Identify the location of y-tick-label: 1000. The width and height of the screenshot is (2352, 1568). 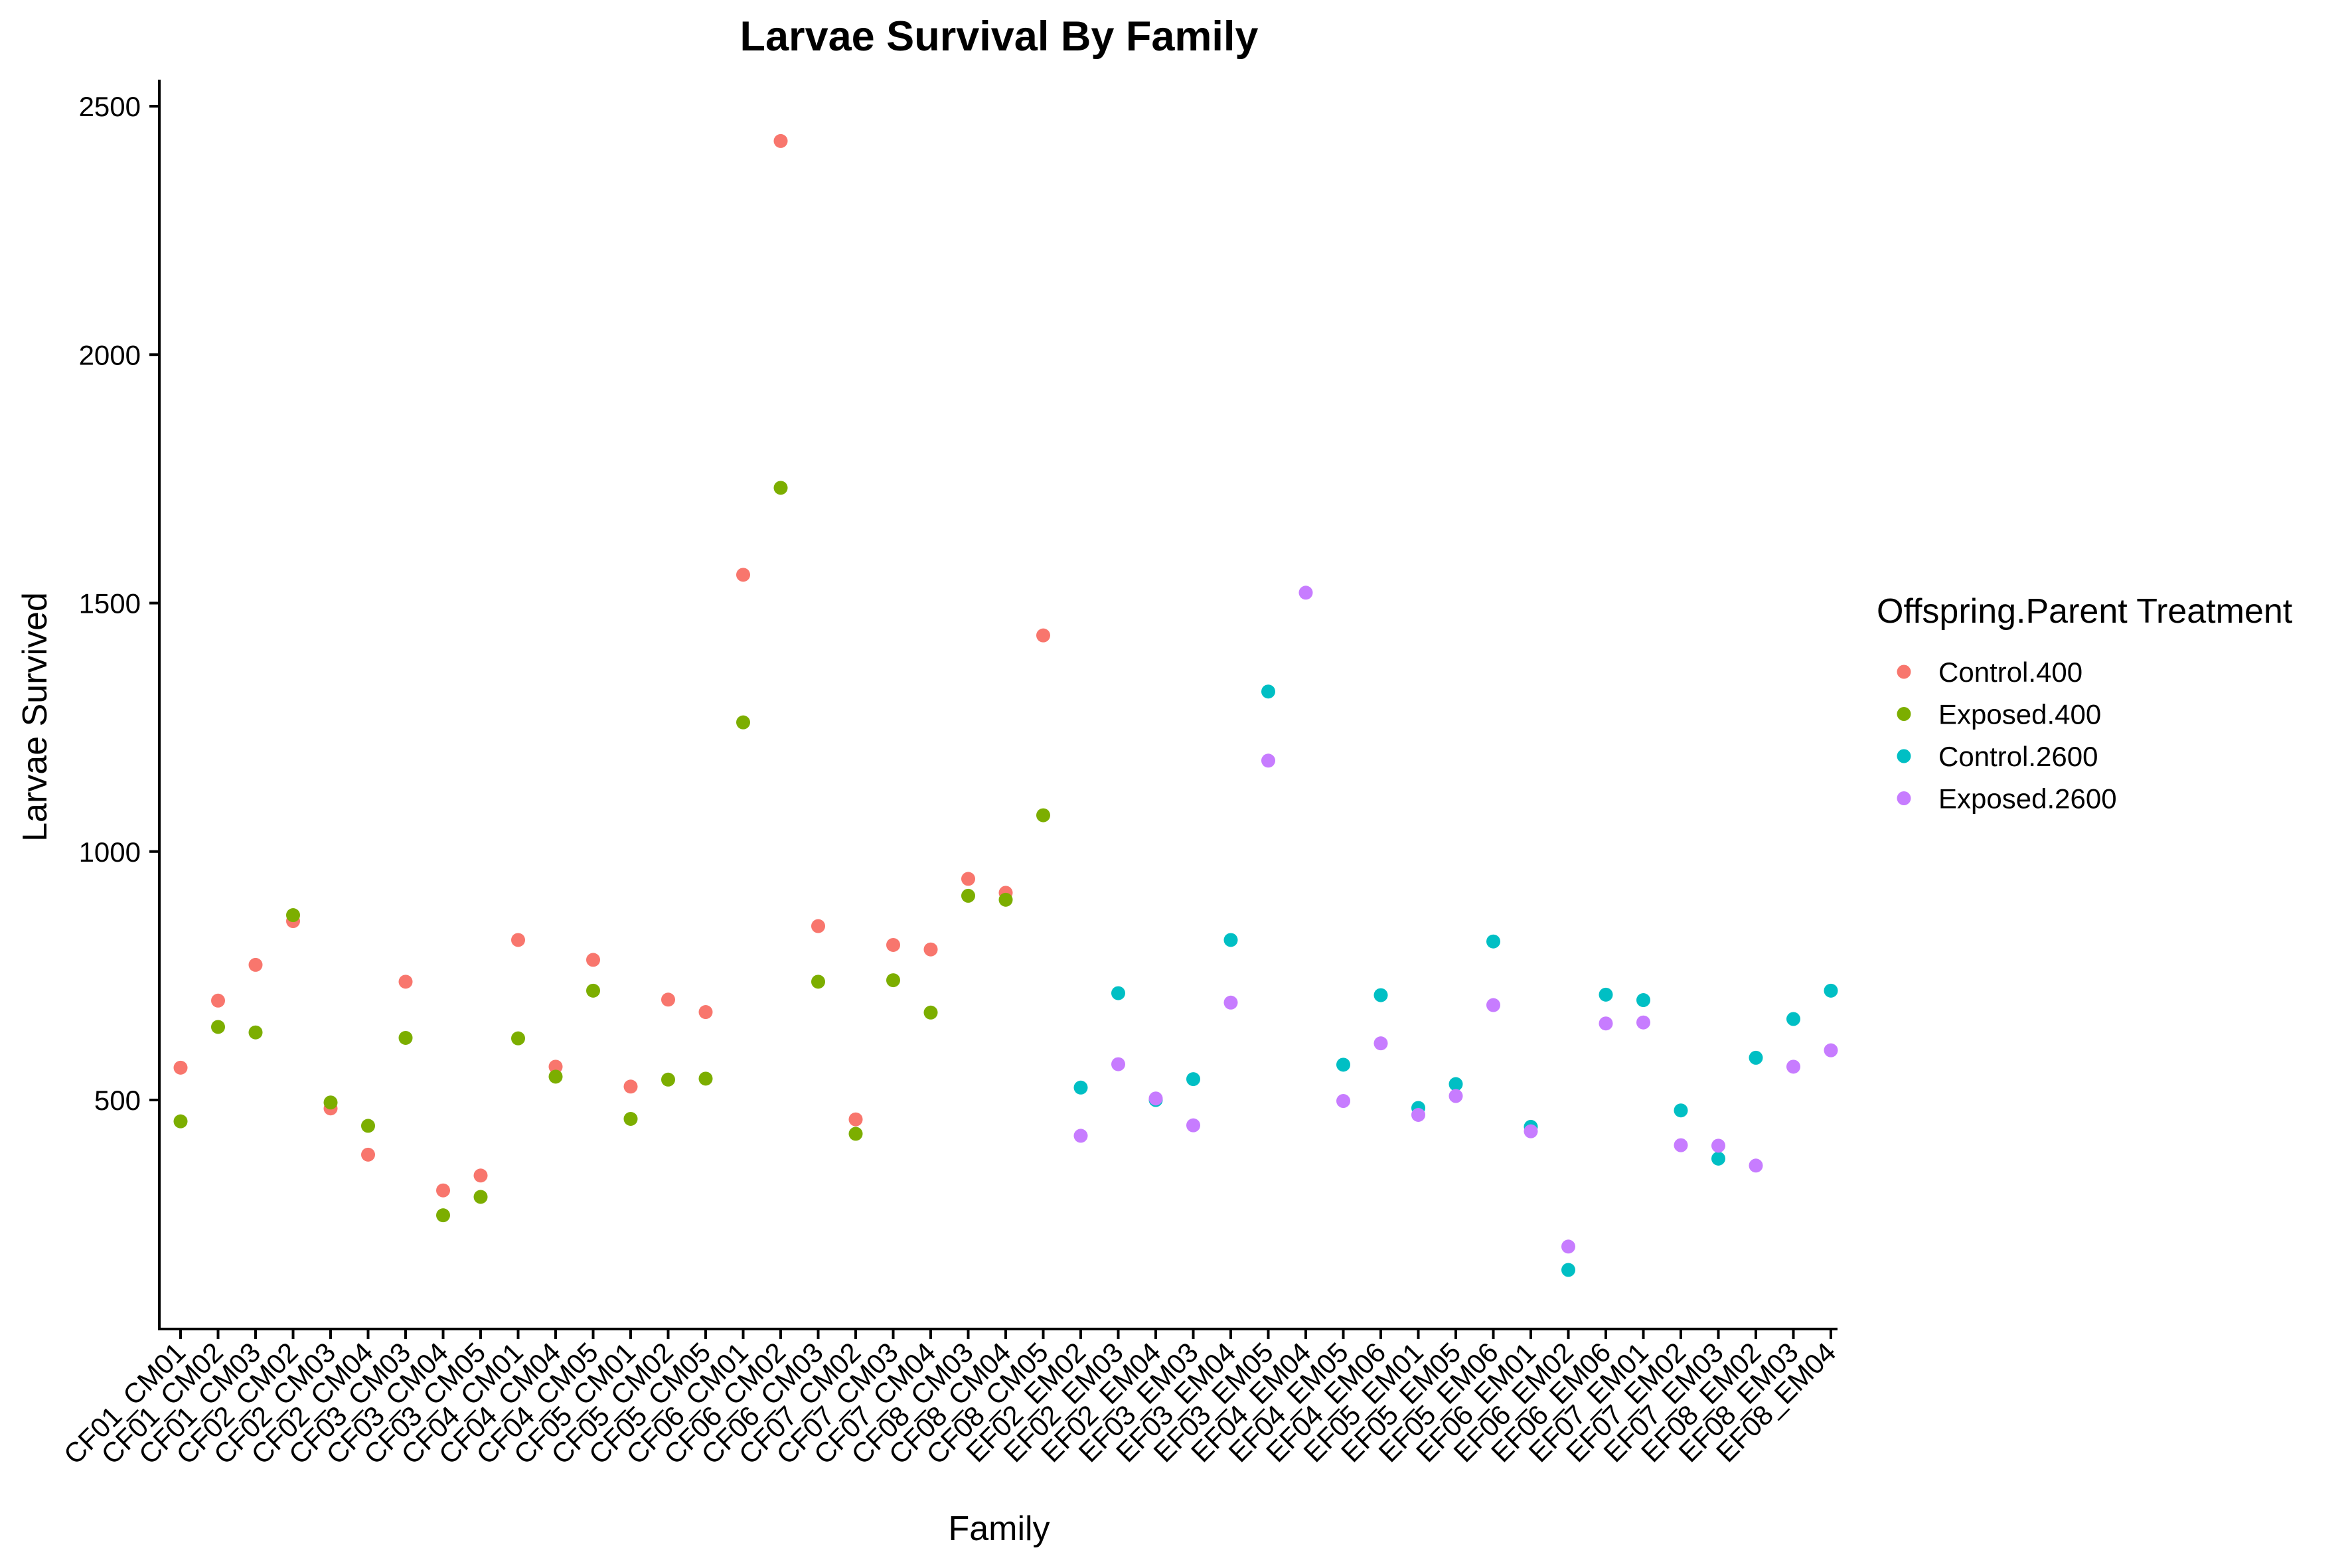
(110, 852).